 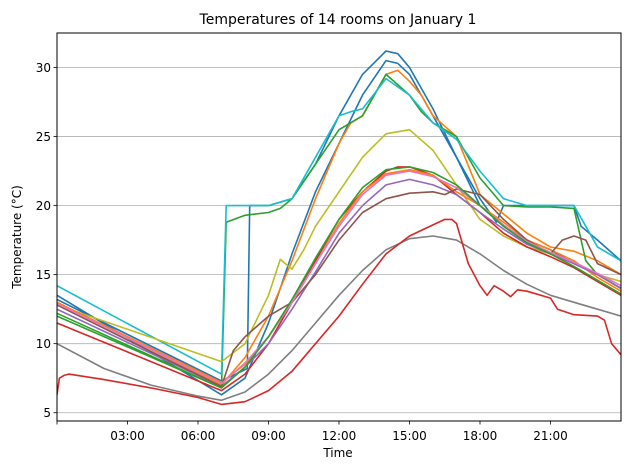 I want to click on y-tick-label-4: 25, so click(x=43, y=137).